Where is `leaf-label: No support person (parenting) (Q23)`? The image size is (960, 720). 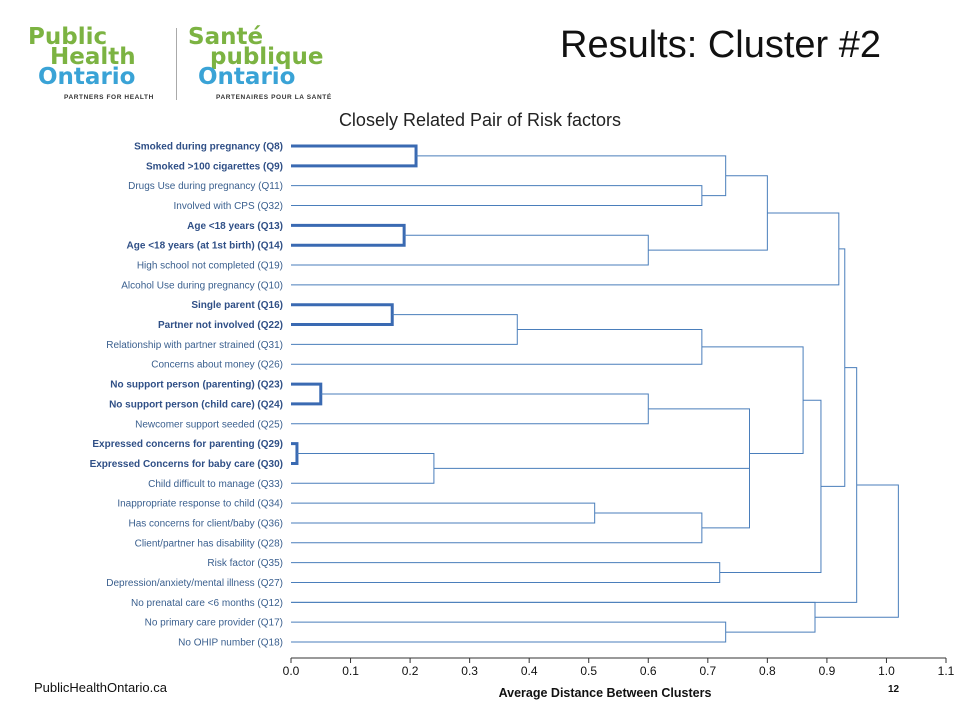
leaf-label: No support person (parenting) (Q23) is located at coordinates (196, 385).